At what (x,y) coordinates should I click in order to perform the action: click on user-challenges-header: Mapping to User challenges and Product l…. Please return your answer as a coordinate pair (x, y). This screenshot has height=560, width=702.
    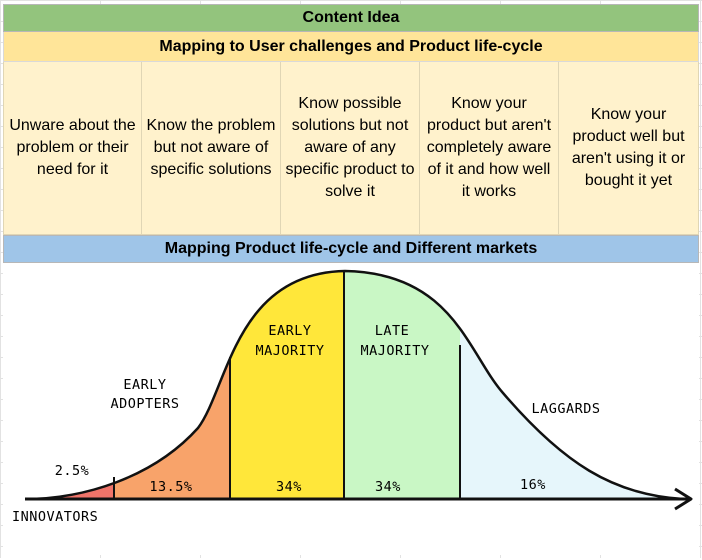
    Looking at the image, I should click on (351, 47).